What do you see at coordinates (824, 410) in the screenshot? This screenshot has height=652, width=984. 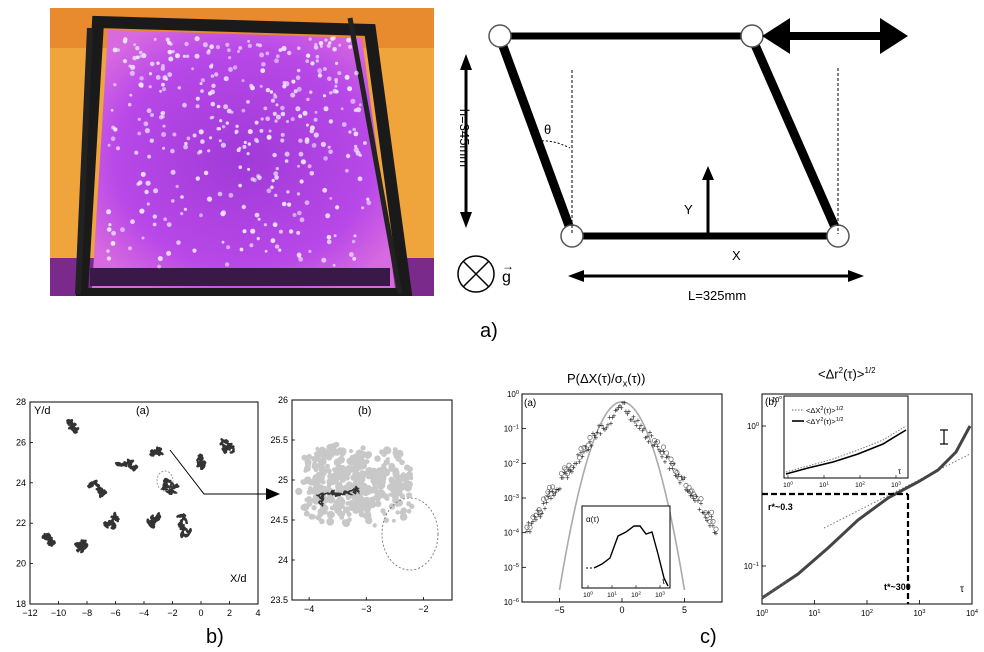 I see `inset-legend-x: <ΔX2(τ)>1/2` at bounding box center [824, 410].